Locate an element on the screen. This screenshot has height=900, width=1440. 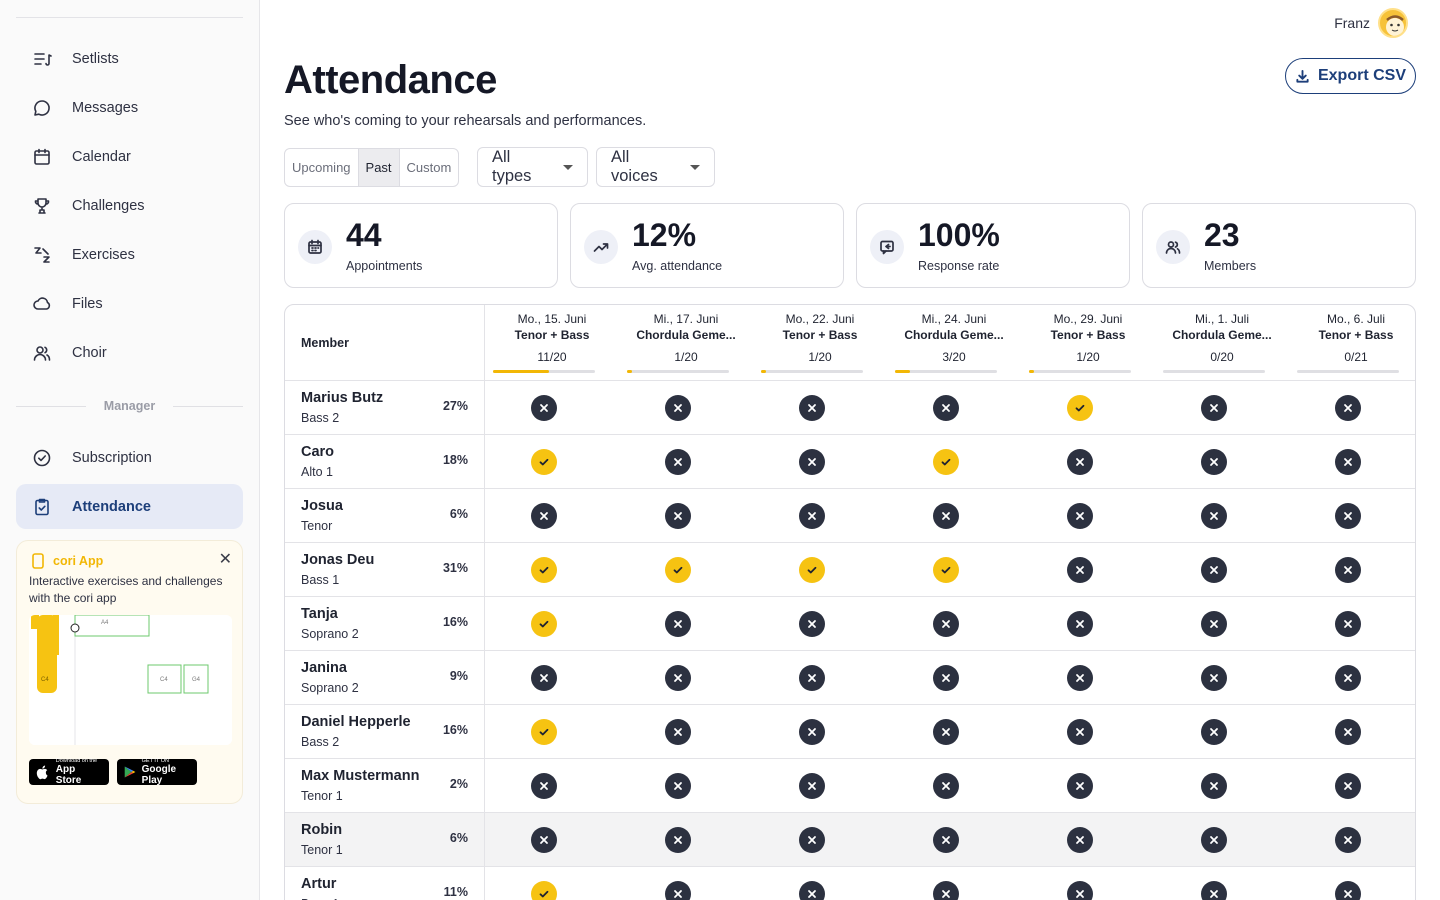
sidebar-item-challenges: Challenges is located at coordinates (129, 205).